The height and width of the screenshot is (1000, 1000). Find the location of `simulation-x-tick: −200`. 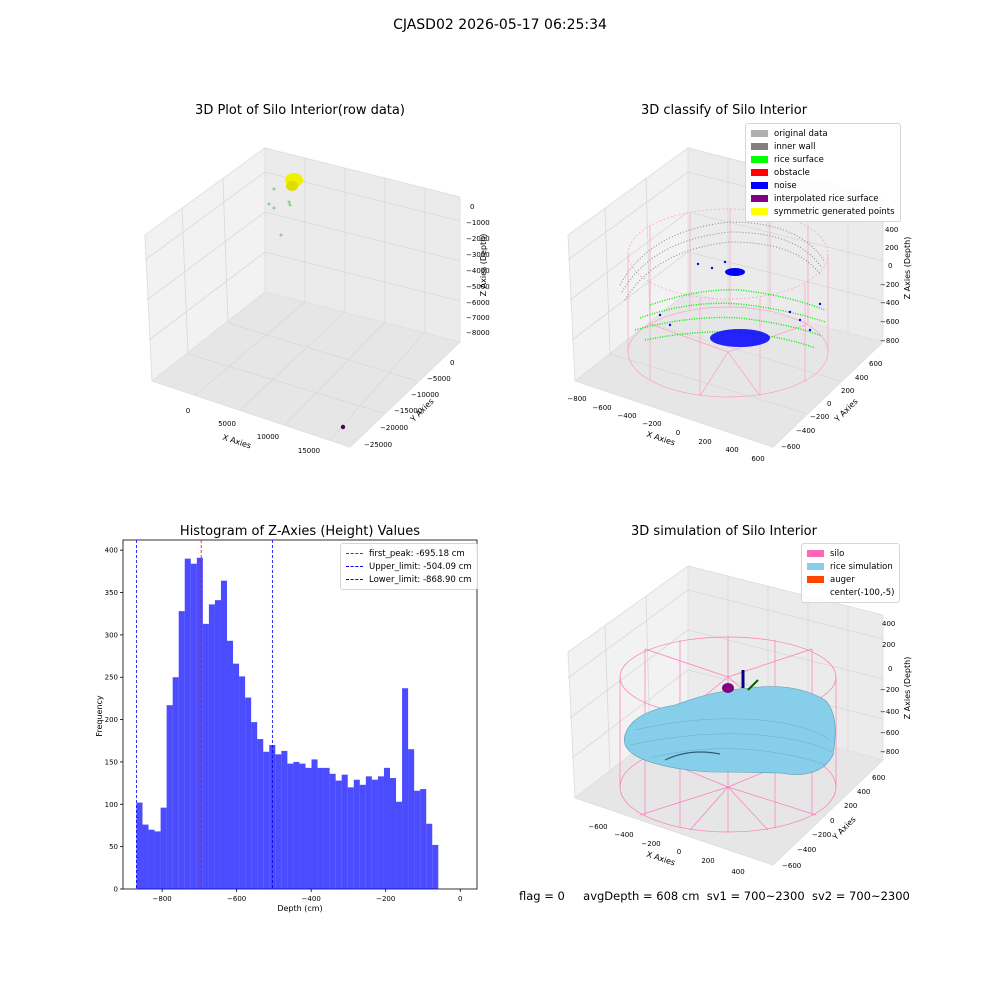

simulation-x-tick: −200 is located at coordinates (650, 844).